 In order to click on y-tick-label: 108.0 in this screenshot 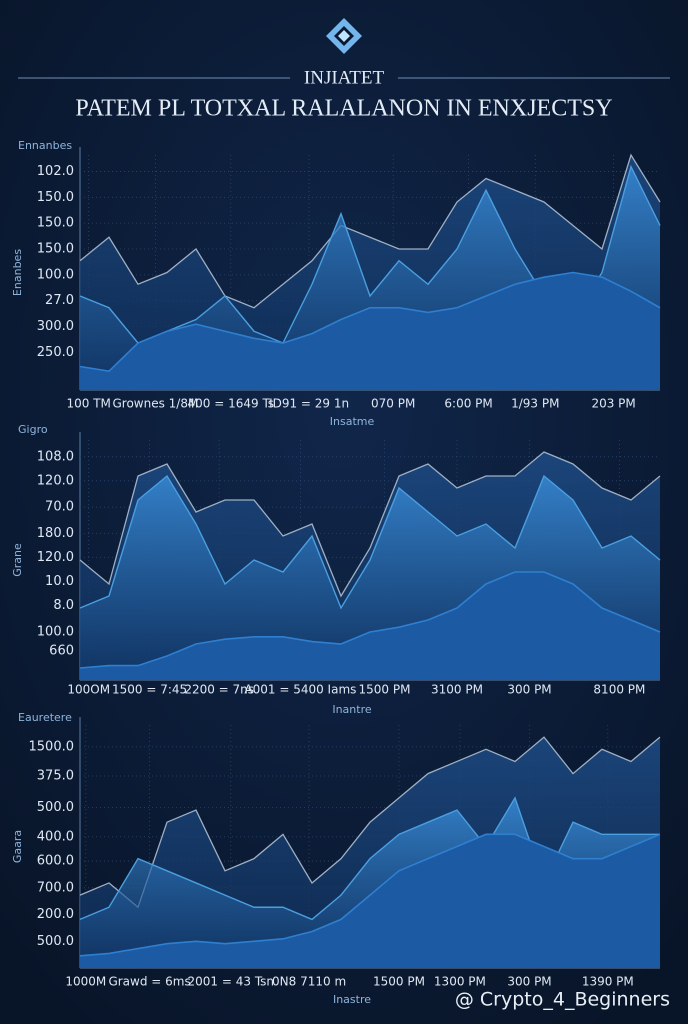, I will do `click(55, 456)`.